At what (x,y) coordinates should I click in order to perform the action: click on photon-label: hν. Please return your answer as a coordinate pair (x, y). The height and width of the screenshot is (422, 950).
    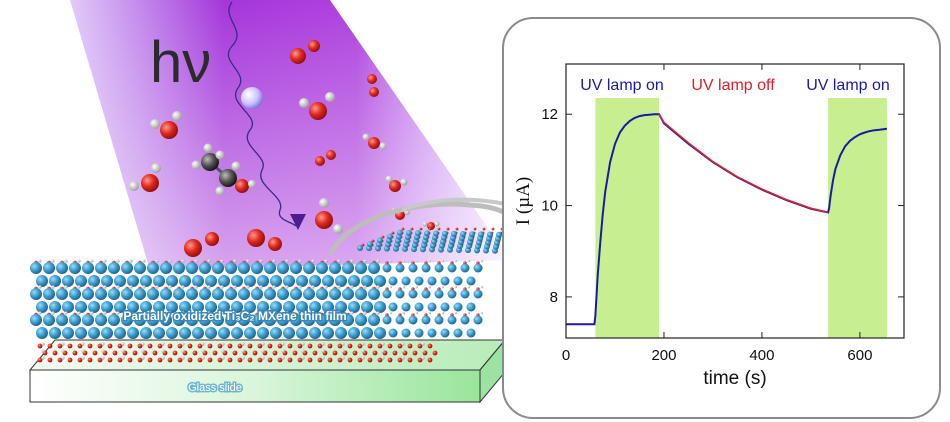
    Looking at the image, I should click on (180, 62).